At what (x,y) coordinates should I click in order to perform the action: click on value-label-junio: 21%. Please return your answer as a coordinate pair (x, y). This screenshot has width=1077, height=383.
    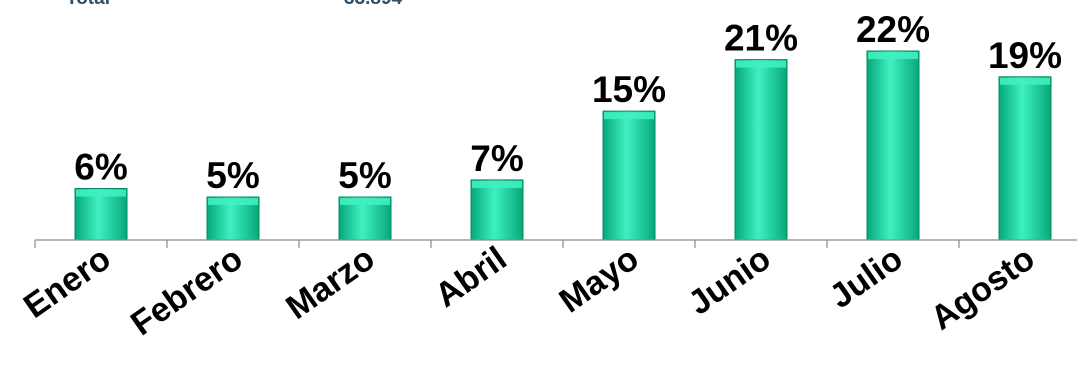
    Looking at the image, I should click on (761, 38).